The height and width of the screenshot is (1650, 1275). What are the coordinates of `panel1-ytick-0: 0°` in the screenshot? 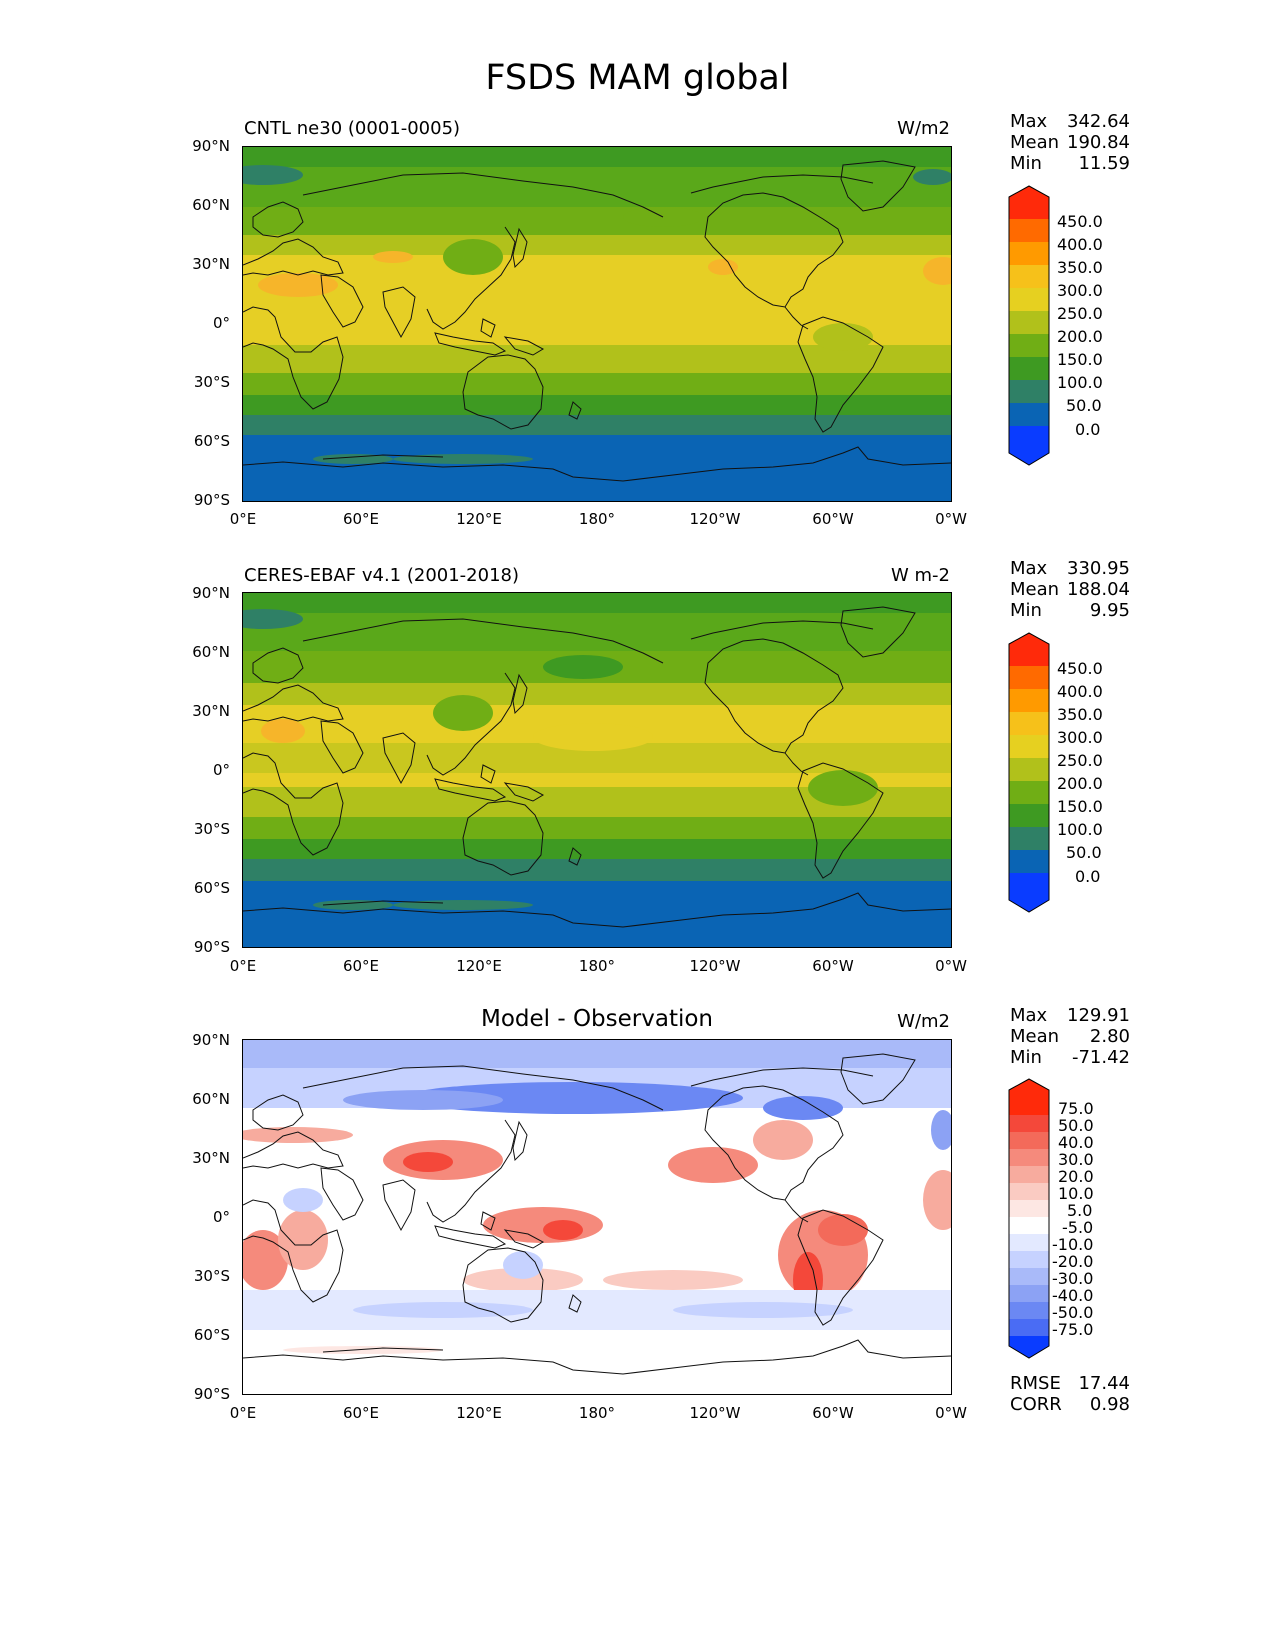 It's located at (221, 323).